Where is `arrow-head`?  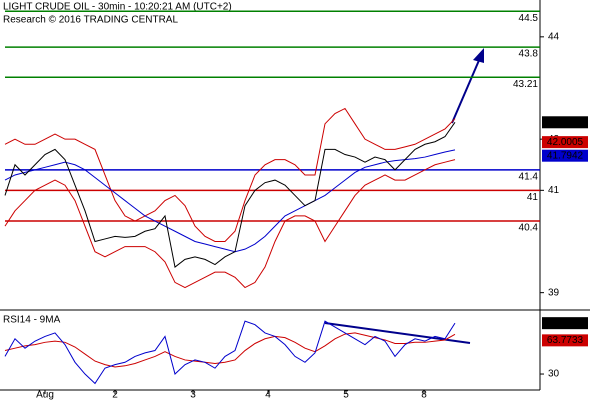
arrow-head is located at coordinates (478, 55).